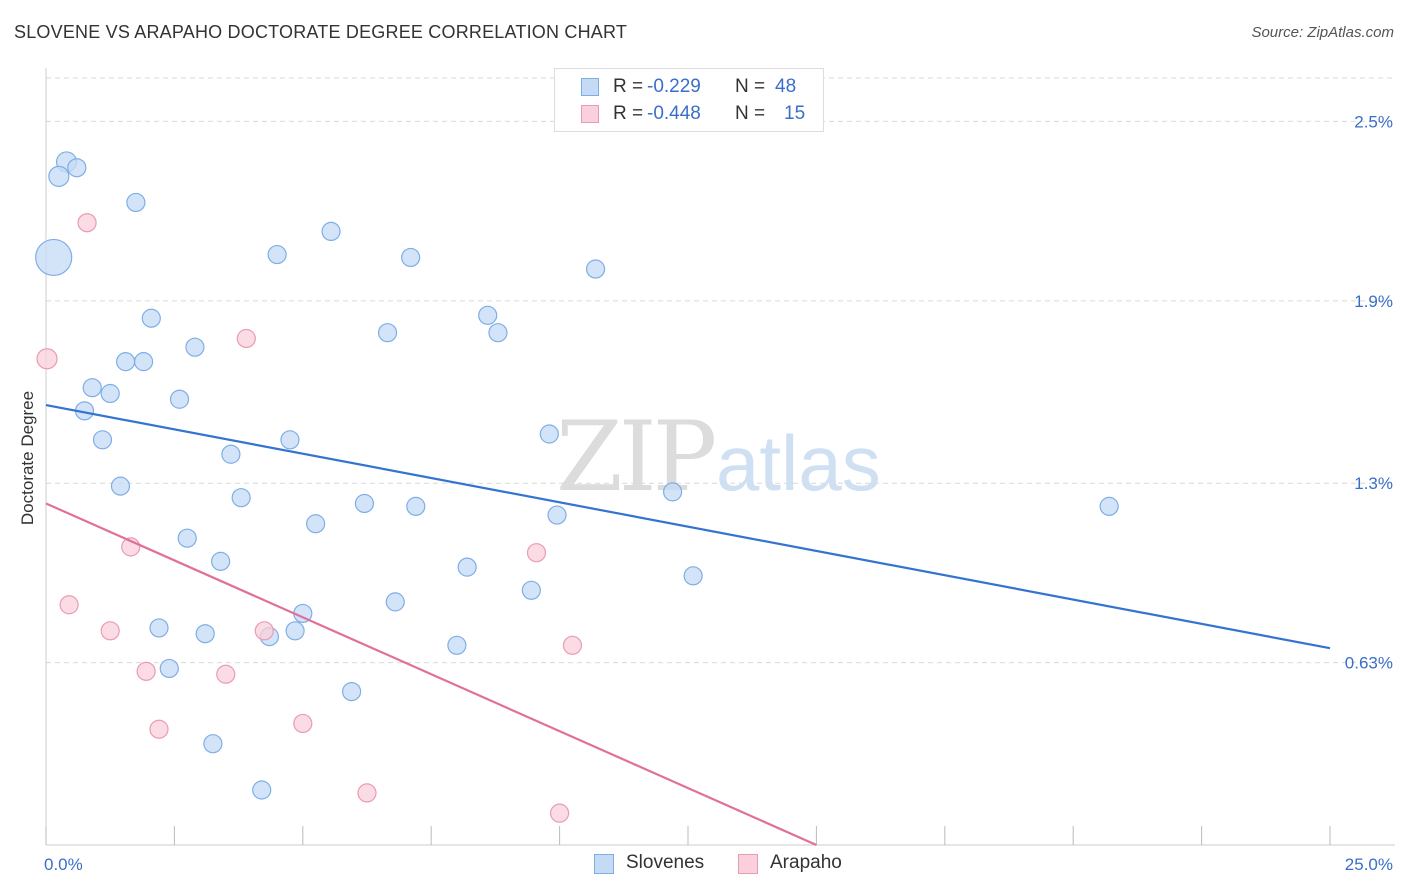  Describe the element at coordinates (590, 114) in the screenshot. I see `arapaho-swatch` at that location.